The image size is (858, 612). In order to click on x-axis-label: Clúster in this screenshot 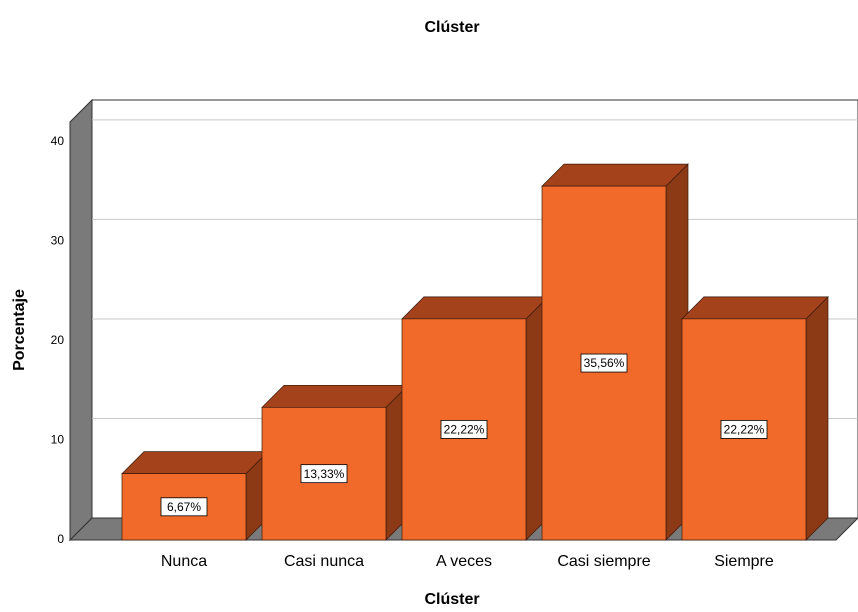, I will do `click(451, 599)`.